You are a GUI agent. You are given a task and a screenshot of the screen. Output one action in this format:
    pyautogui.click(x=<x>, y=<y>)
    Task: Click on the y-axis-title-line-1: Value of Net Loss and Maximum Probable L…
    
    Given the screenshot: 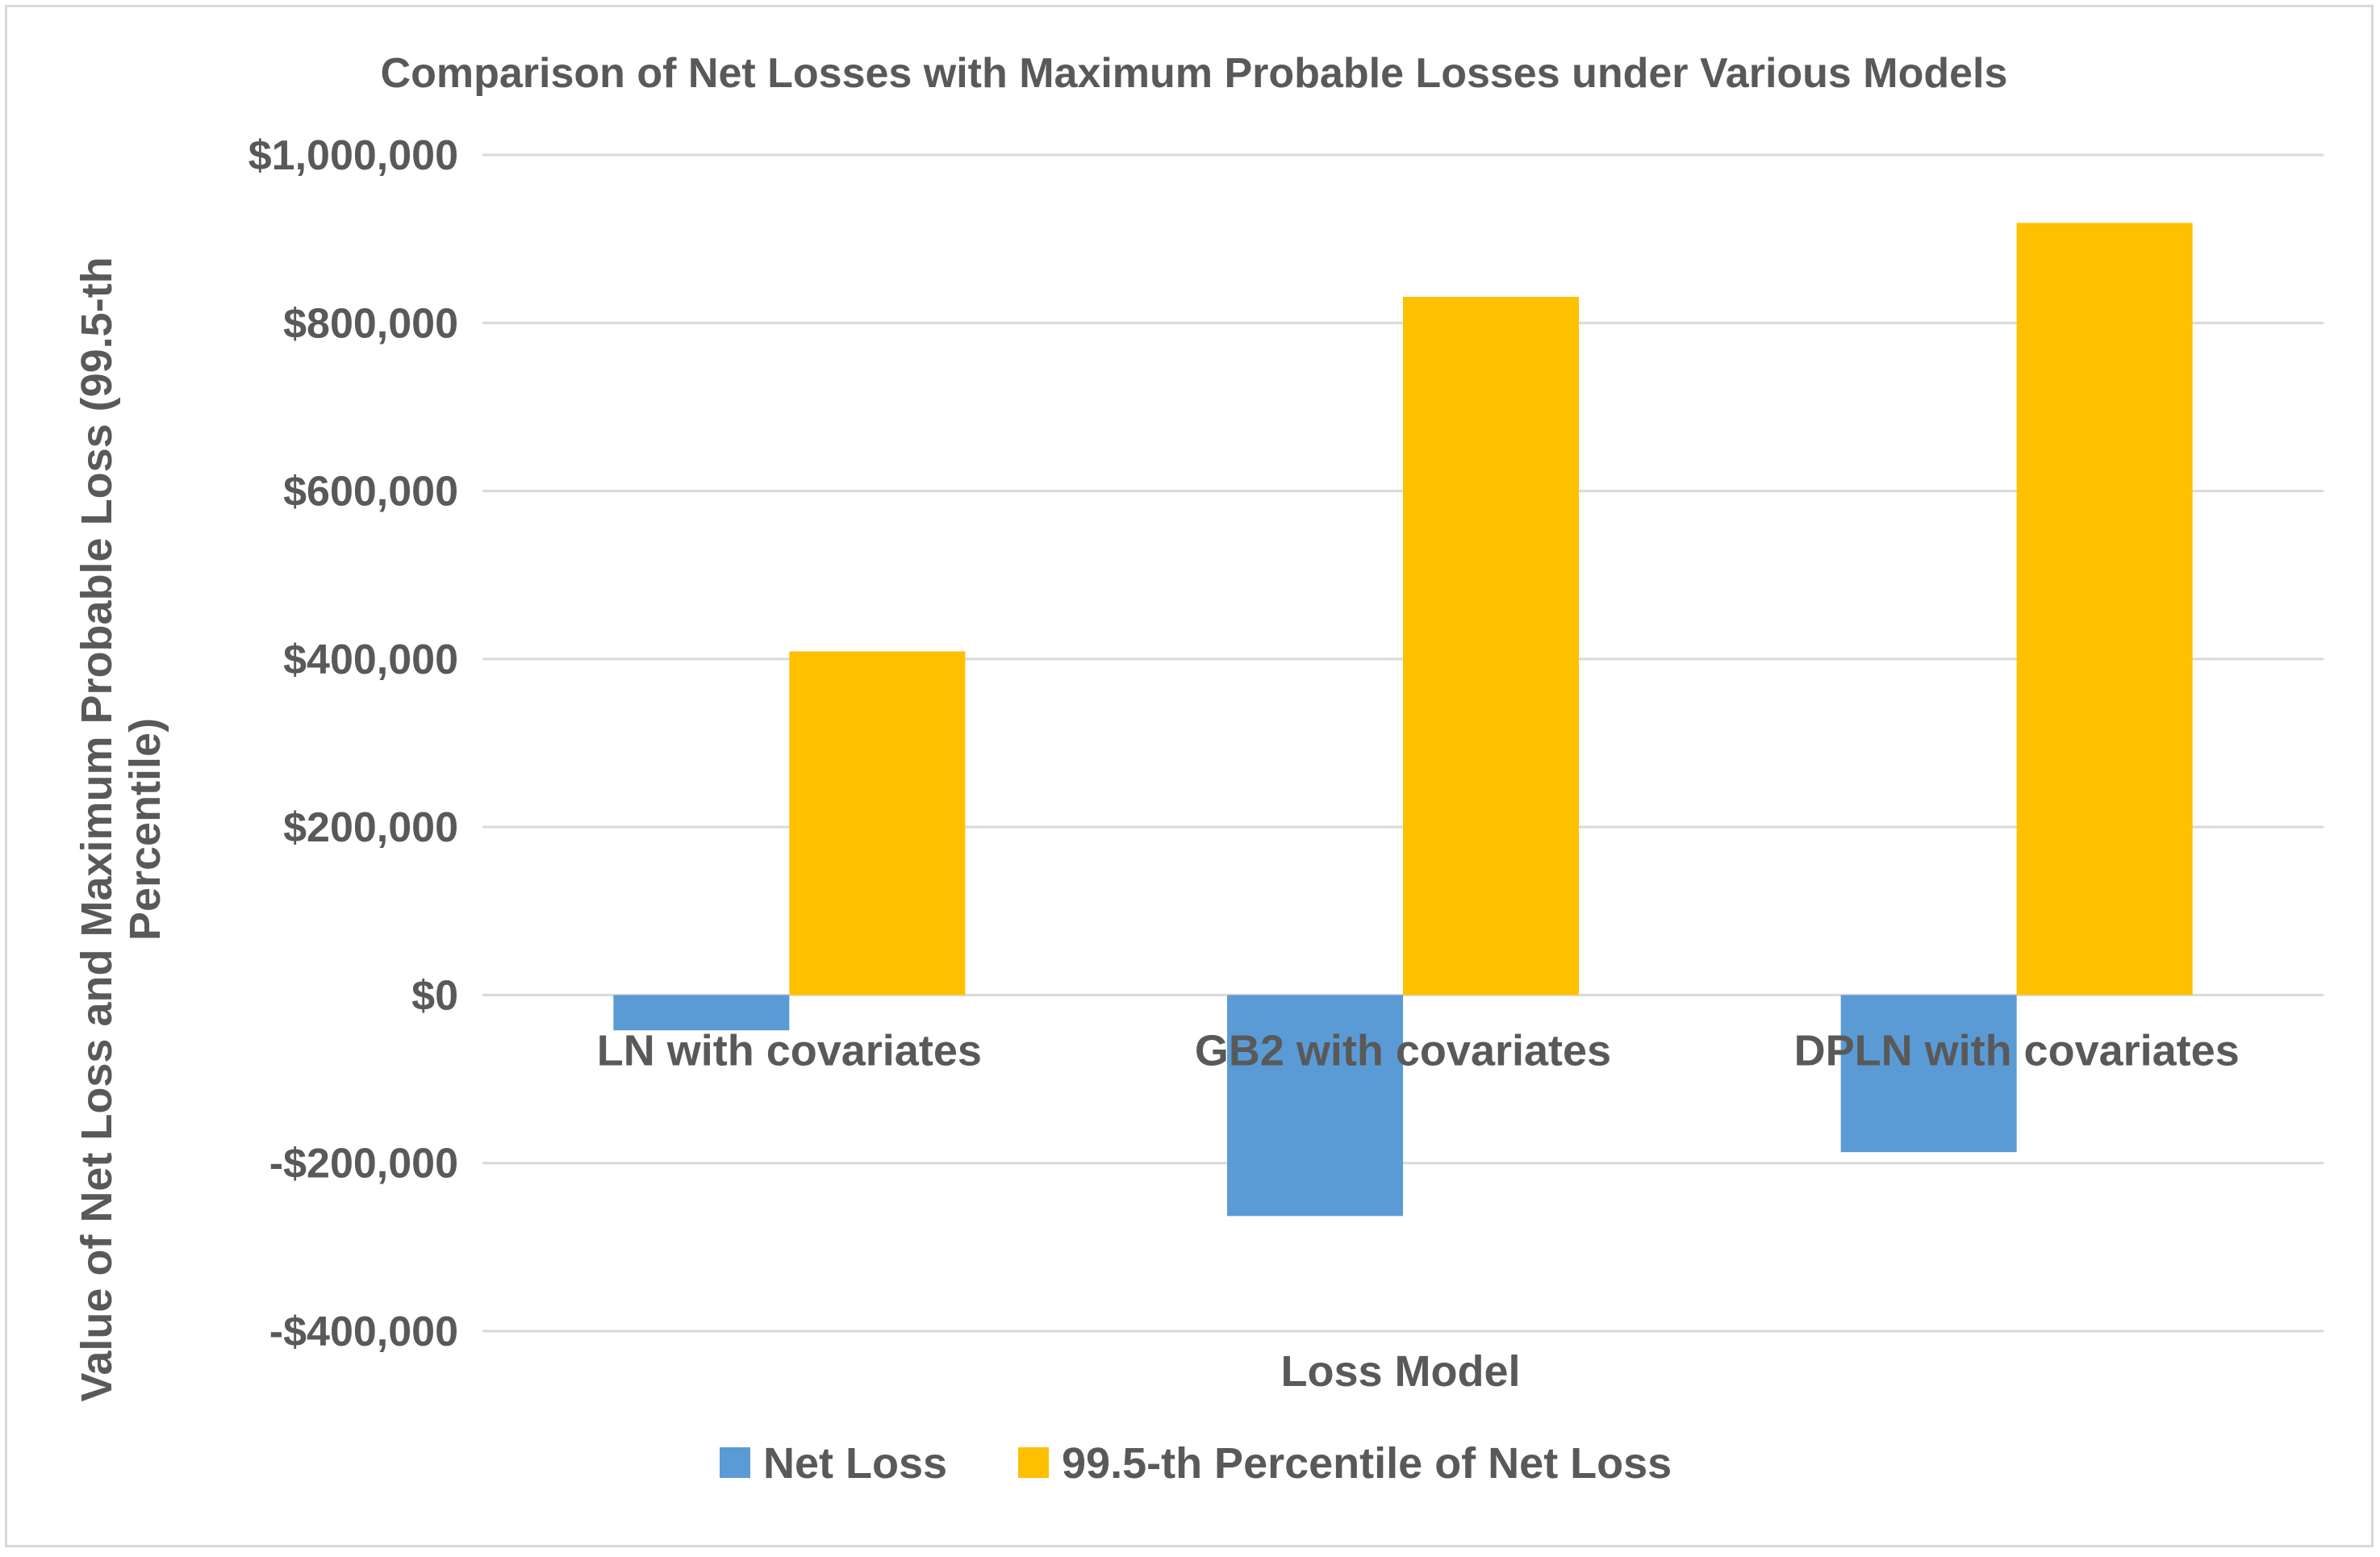 What is the action you would take?
    pyautogui.click(x=97, y=829)
    